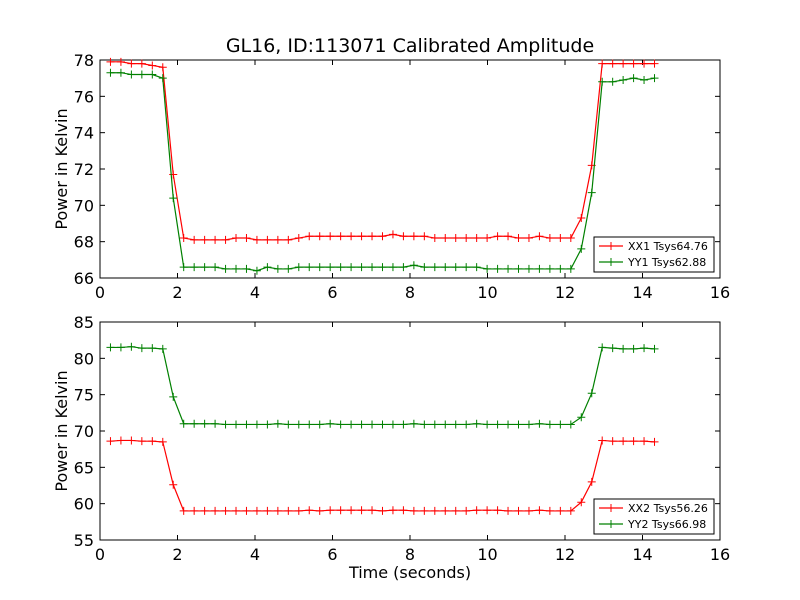 The height and width of the screenshot is (600, 800). What do you see at coordinates (666, 524) in the screenshot?
I see `legend-entry-label: YY2 Tsys66.98` at bounding box center [666, 524].